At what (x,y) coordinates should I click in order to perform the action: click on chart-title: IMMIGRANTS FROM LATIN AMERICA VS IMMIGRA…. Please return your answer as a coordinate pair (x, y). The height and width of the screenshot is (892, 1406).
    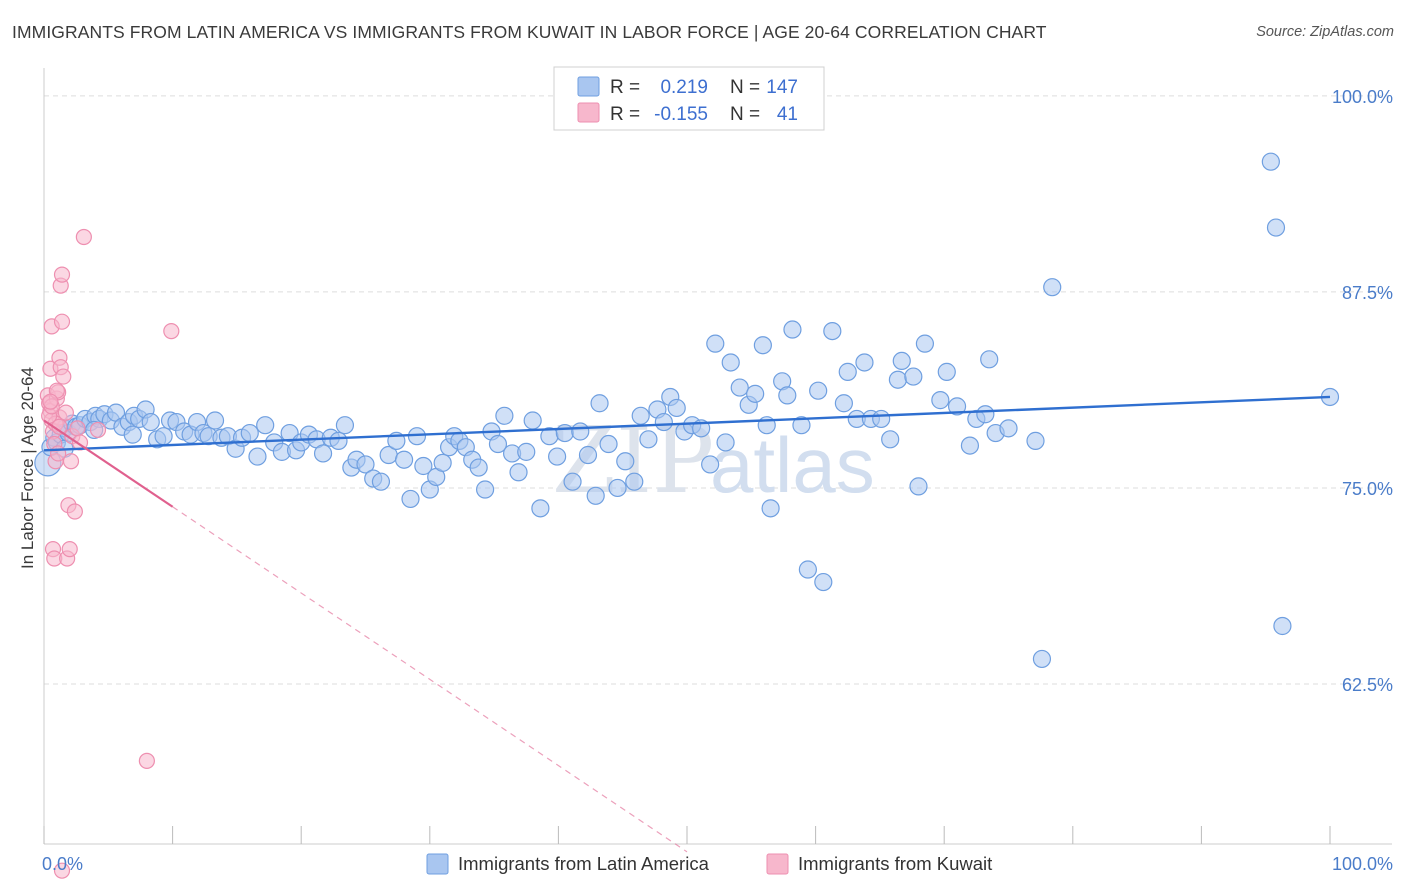
    Looking at the image, I should click on (529, 32).